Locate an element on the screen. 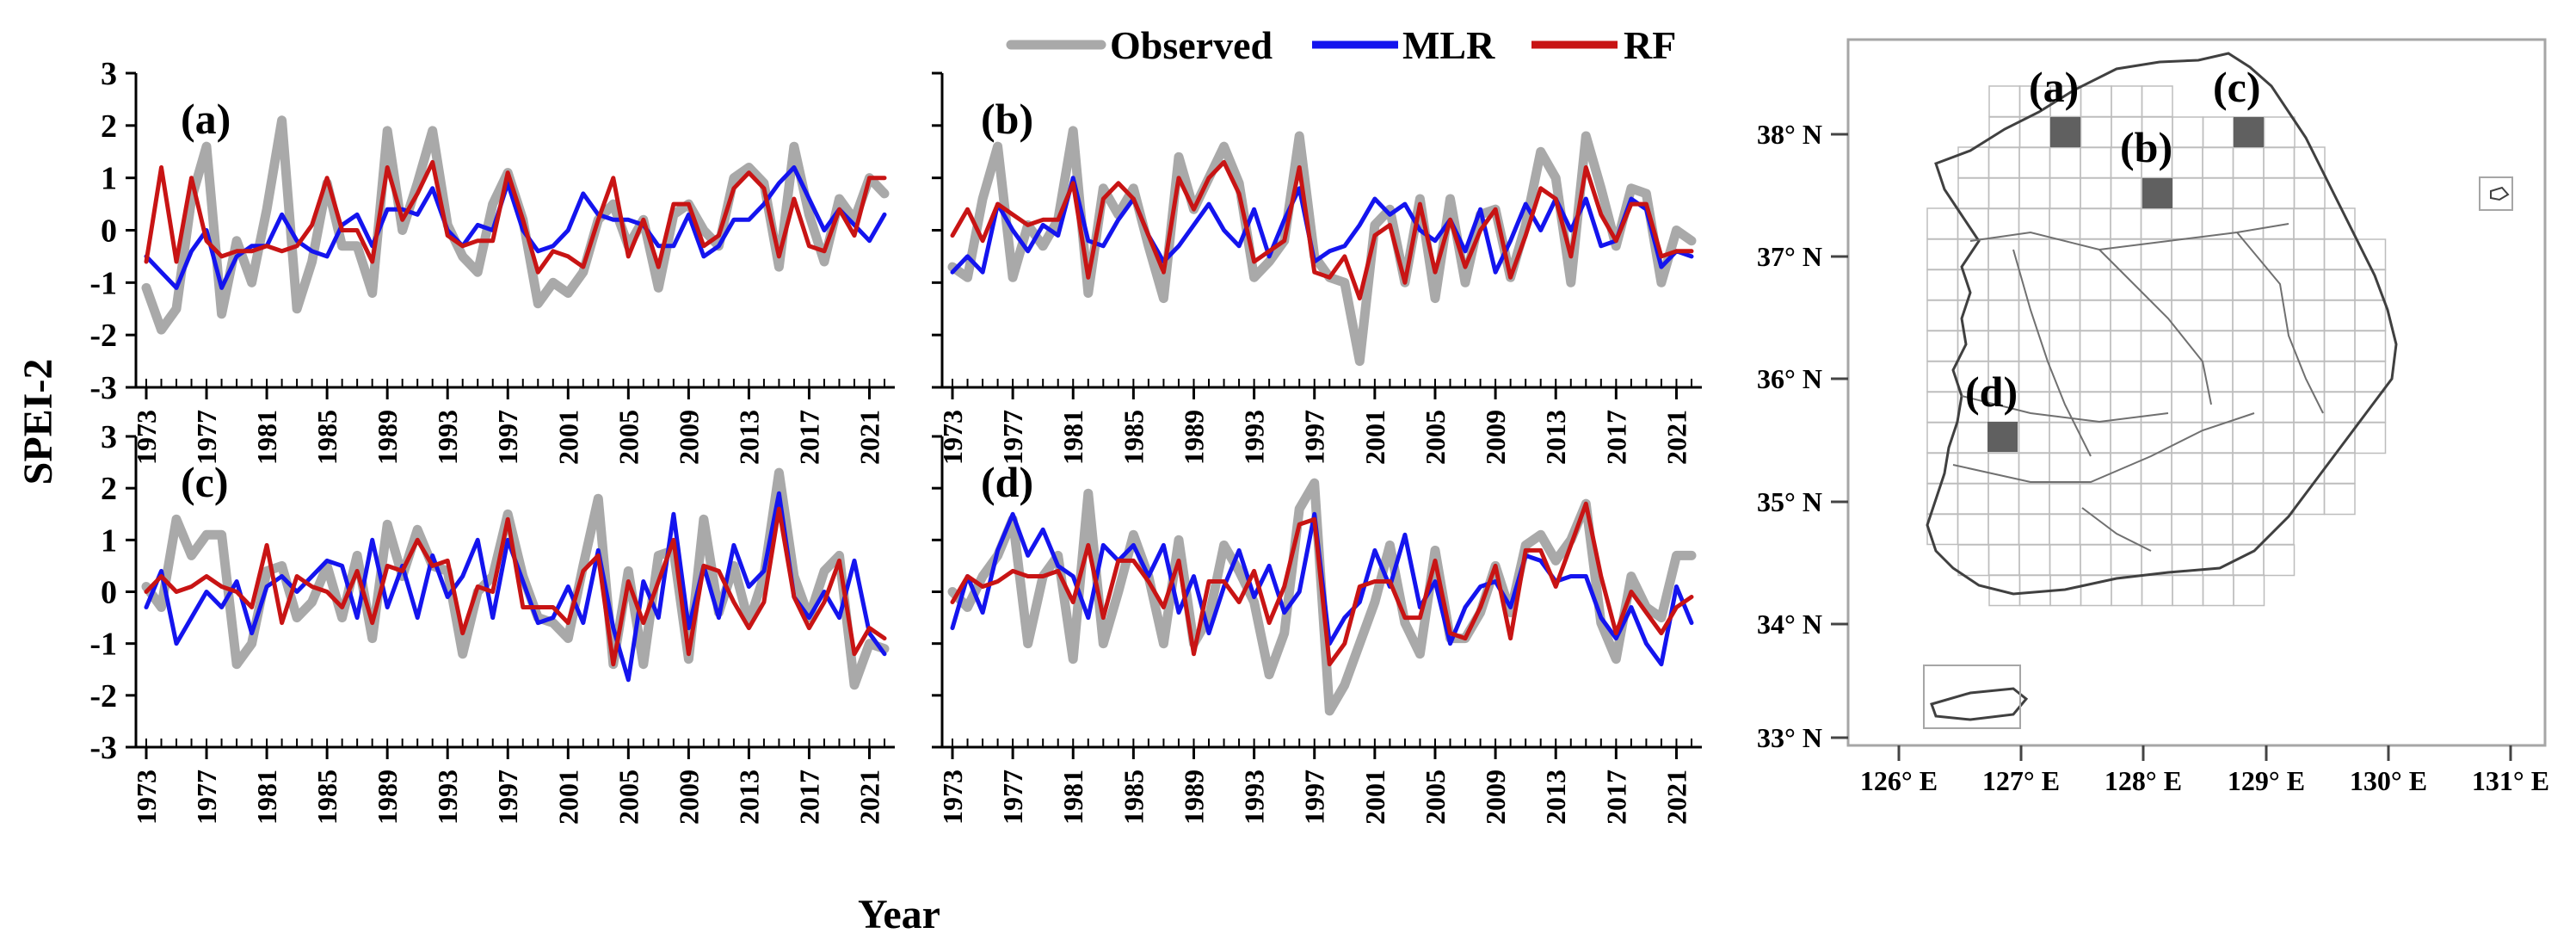  x-tick-label: 1977 is located at coordinates (207, 438).